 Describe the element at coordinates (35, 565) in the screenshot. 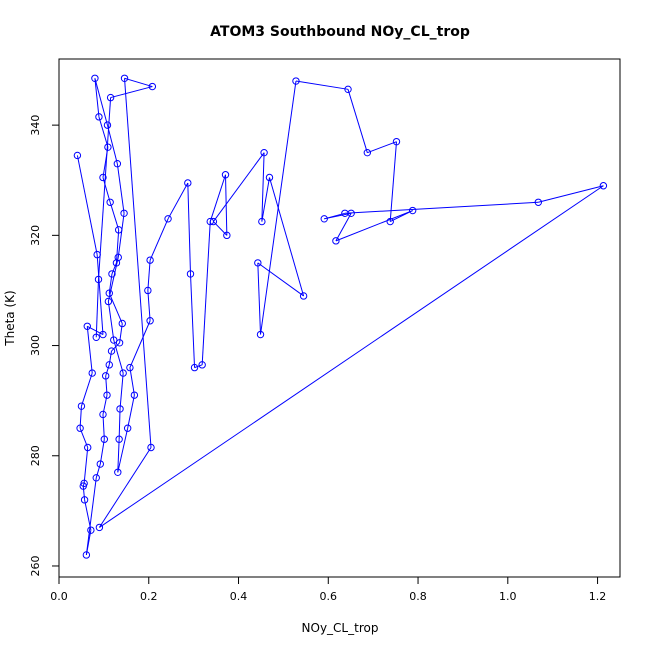

I see `y-tick-label: 260` at that location.